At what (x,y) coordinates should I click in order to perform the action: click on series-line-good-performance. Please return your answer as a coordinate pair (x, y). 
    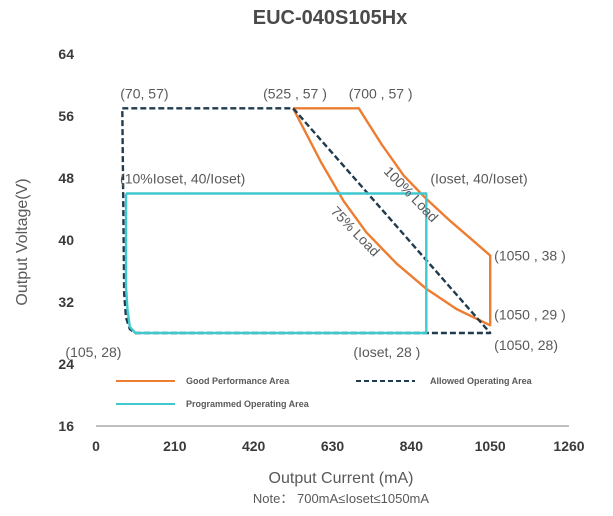
    Looking at the image, I should click on (392, 217).